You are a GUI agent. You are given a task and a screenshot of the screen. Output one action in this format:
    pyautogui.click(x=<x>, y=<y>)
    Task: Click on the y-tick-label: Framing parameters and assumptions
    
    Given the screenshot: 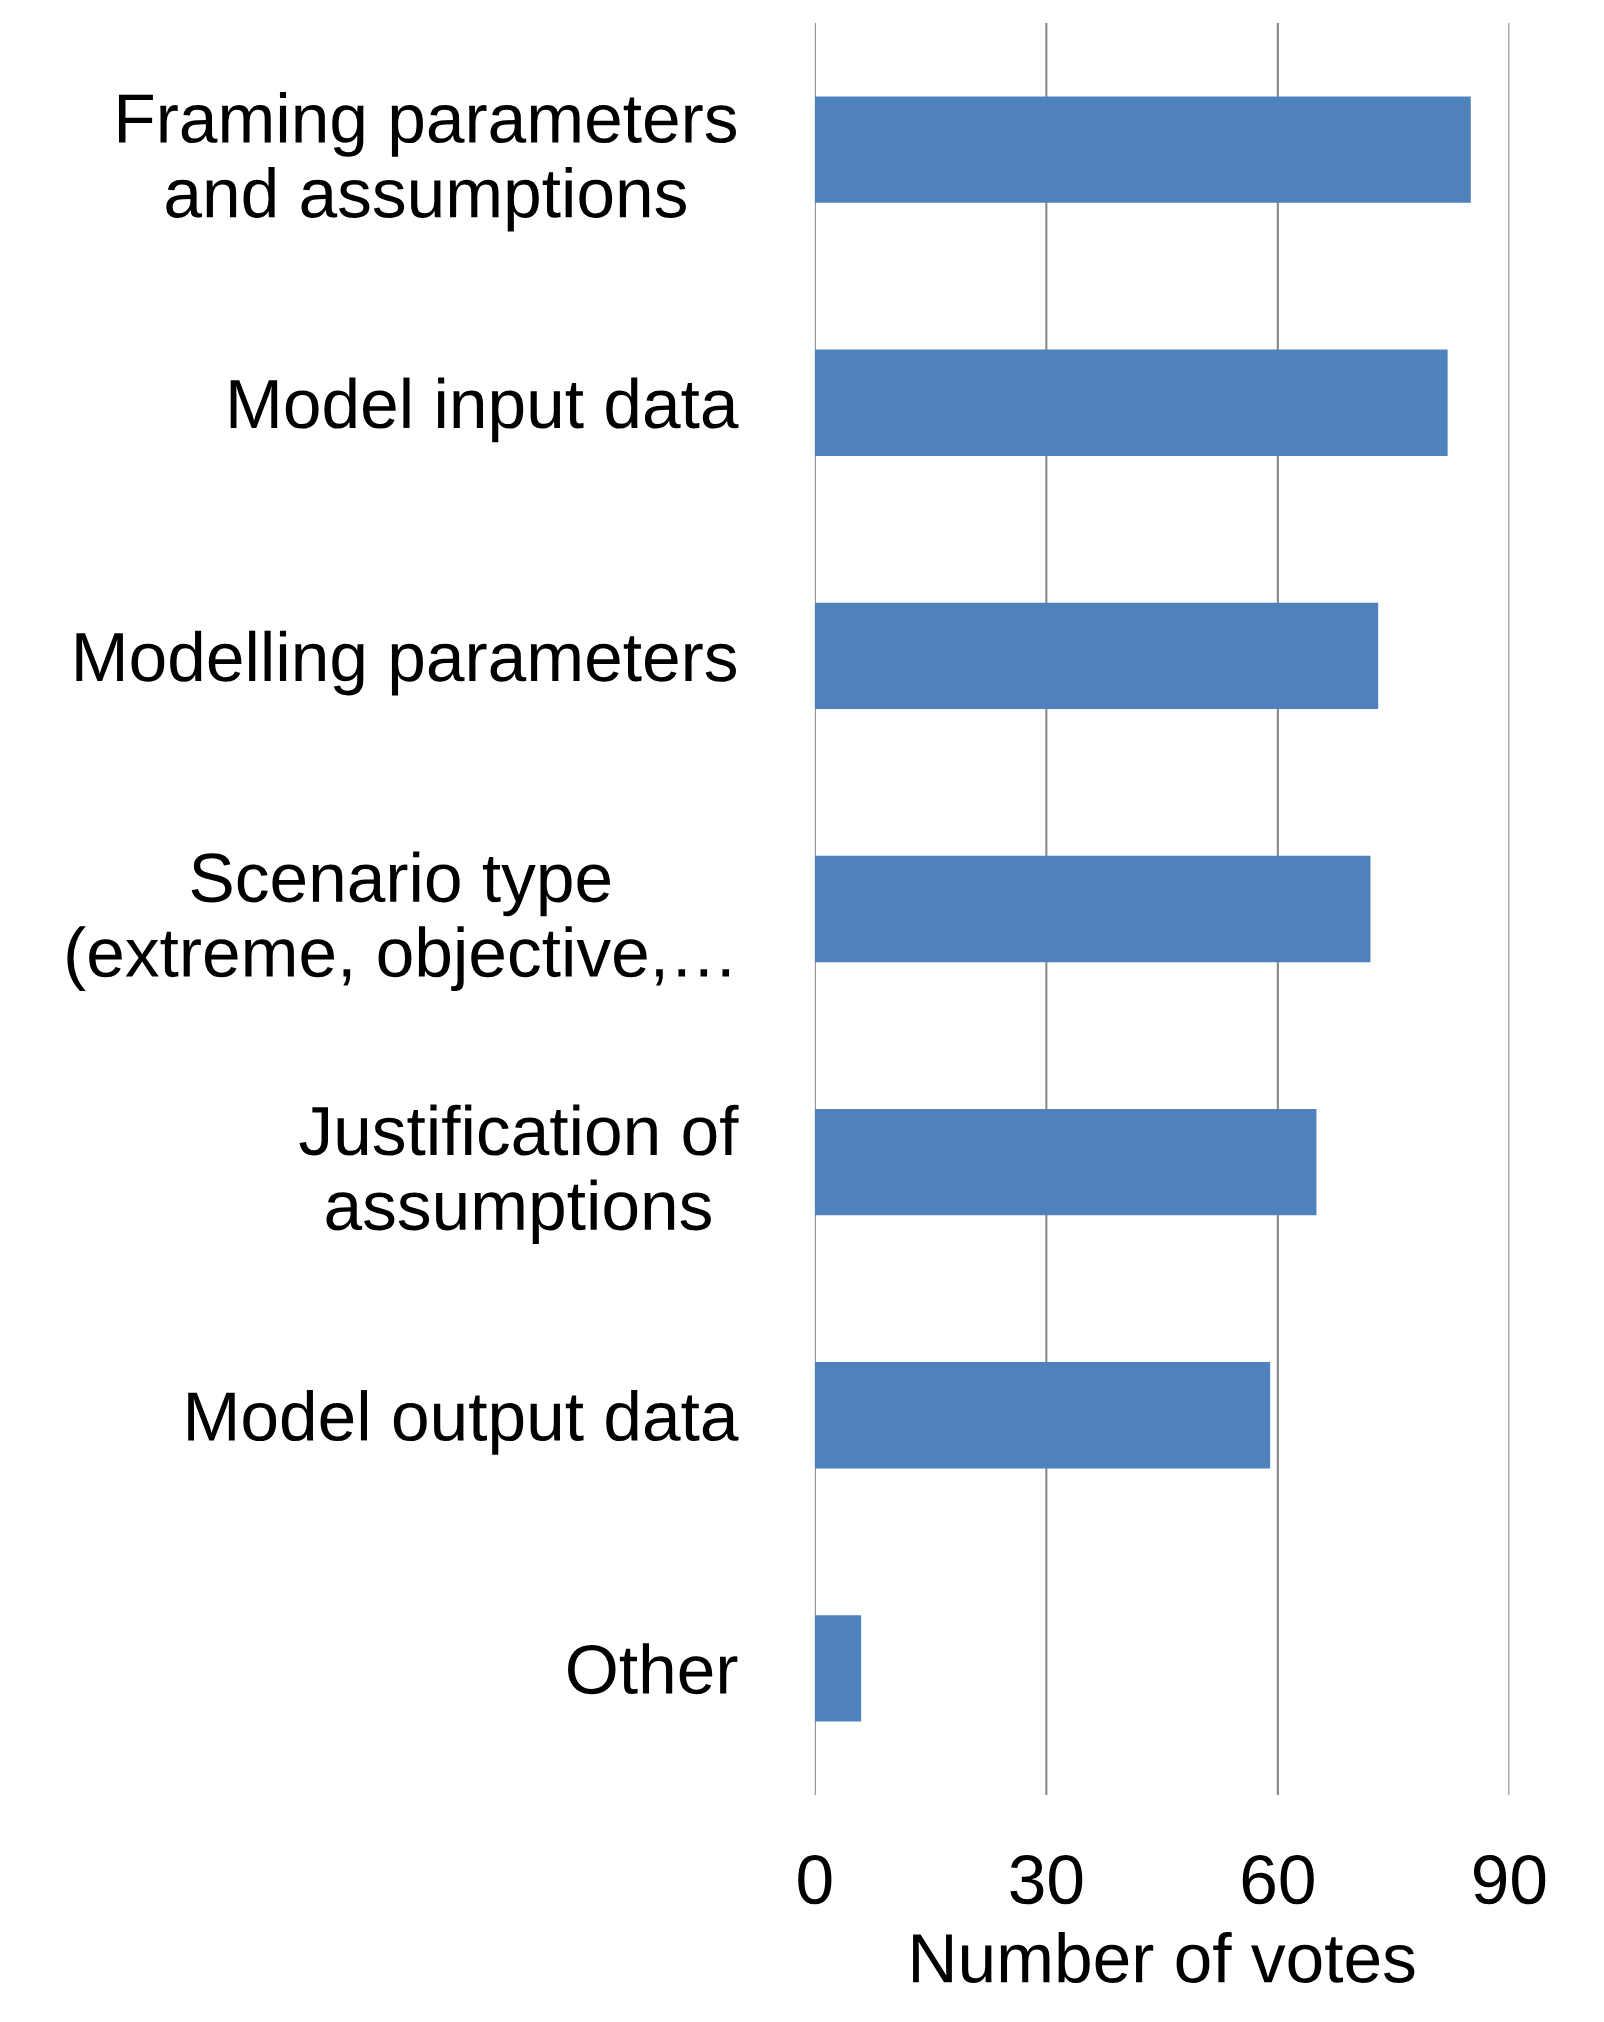 What is the action you would take?
    pyautogui.click(x=427, y=162)
    